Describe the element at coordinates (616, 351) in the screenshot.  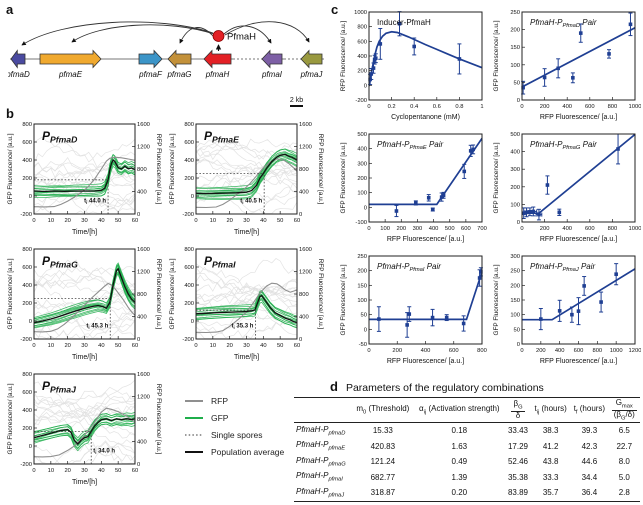
I see `svg-text: 1000` at that location.